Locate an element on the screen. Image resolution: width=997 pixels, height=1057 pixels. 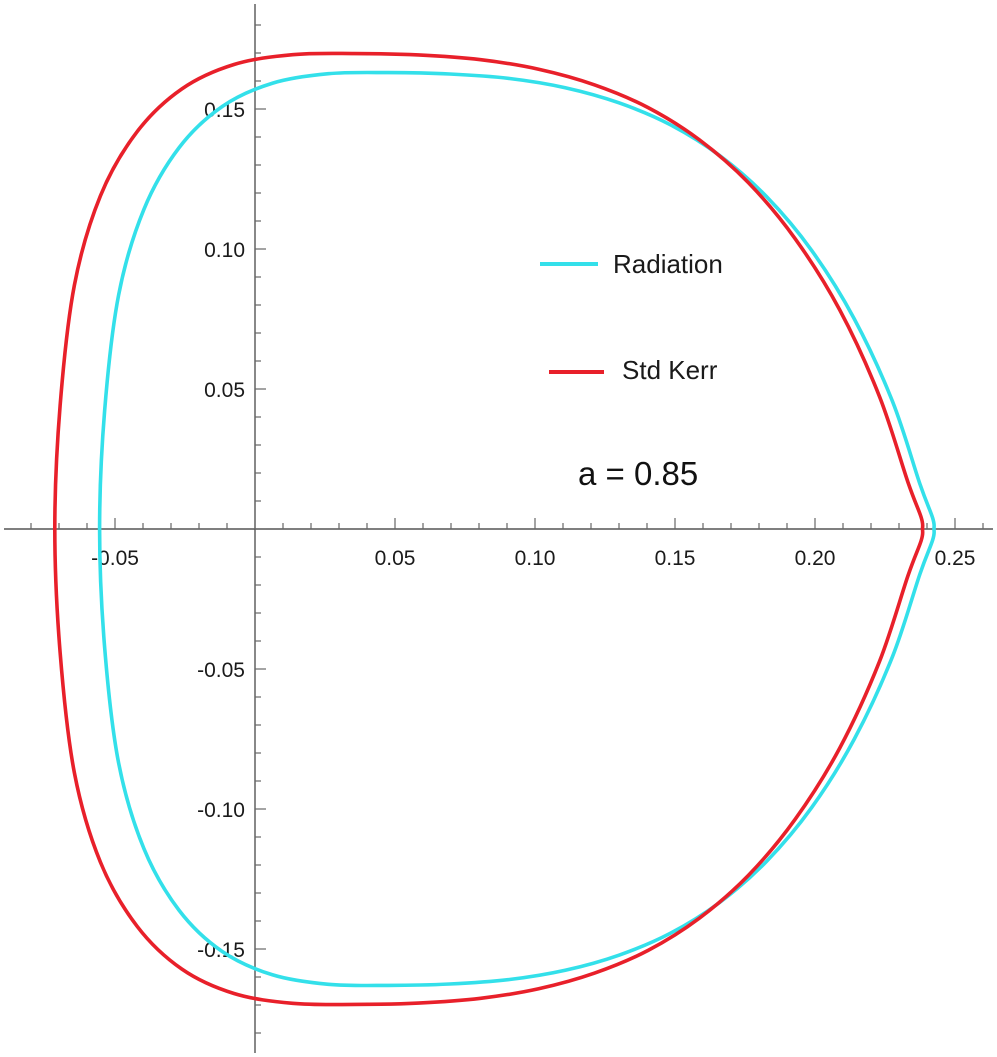
y-tick-label: 0.05 is located at coordinates (224, 390).